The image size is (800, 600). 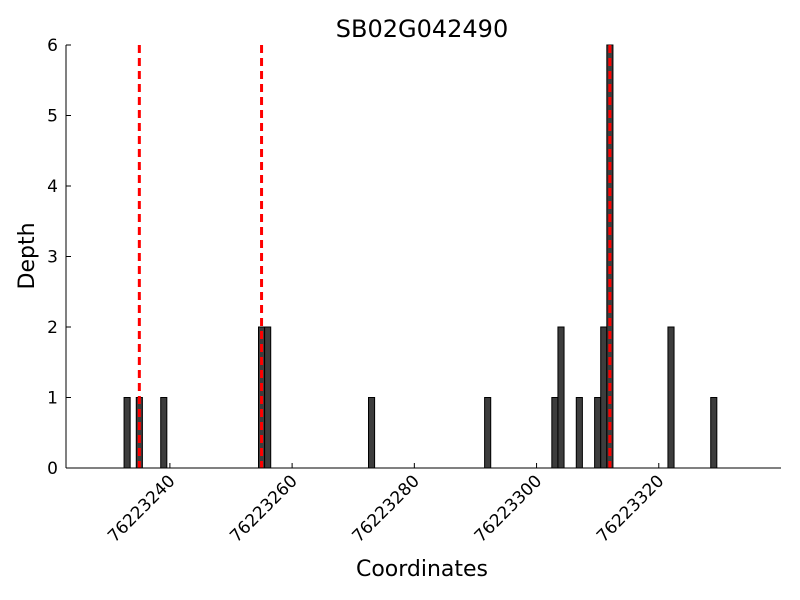 I want to click on y-tick-label-0: 0, so click(x=52, y=469).